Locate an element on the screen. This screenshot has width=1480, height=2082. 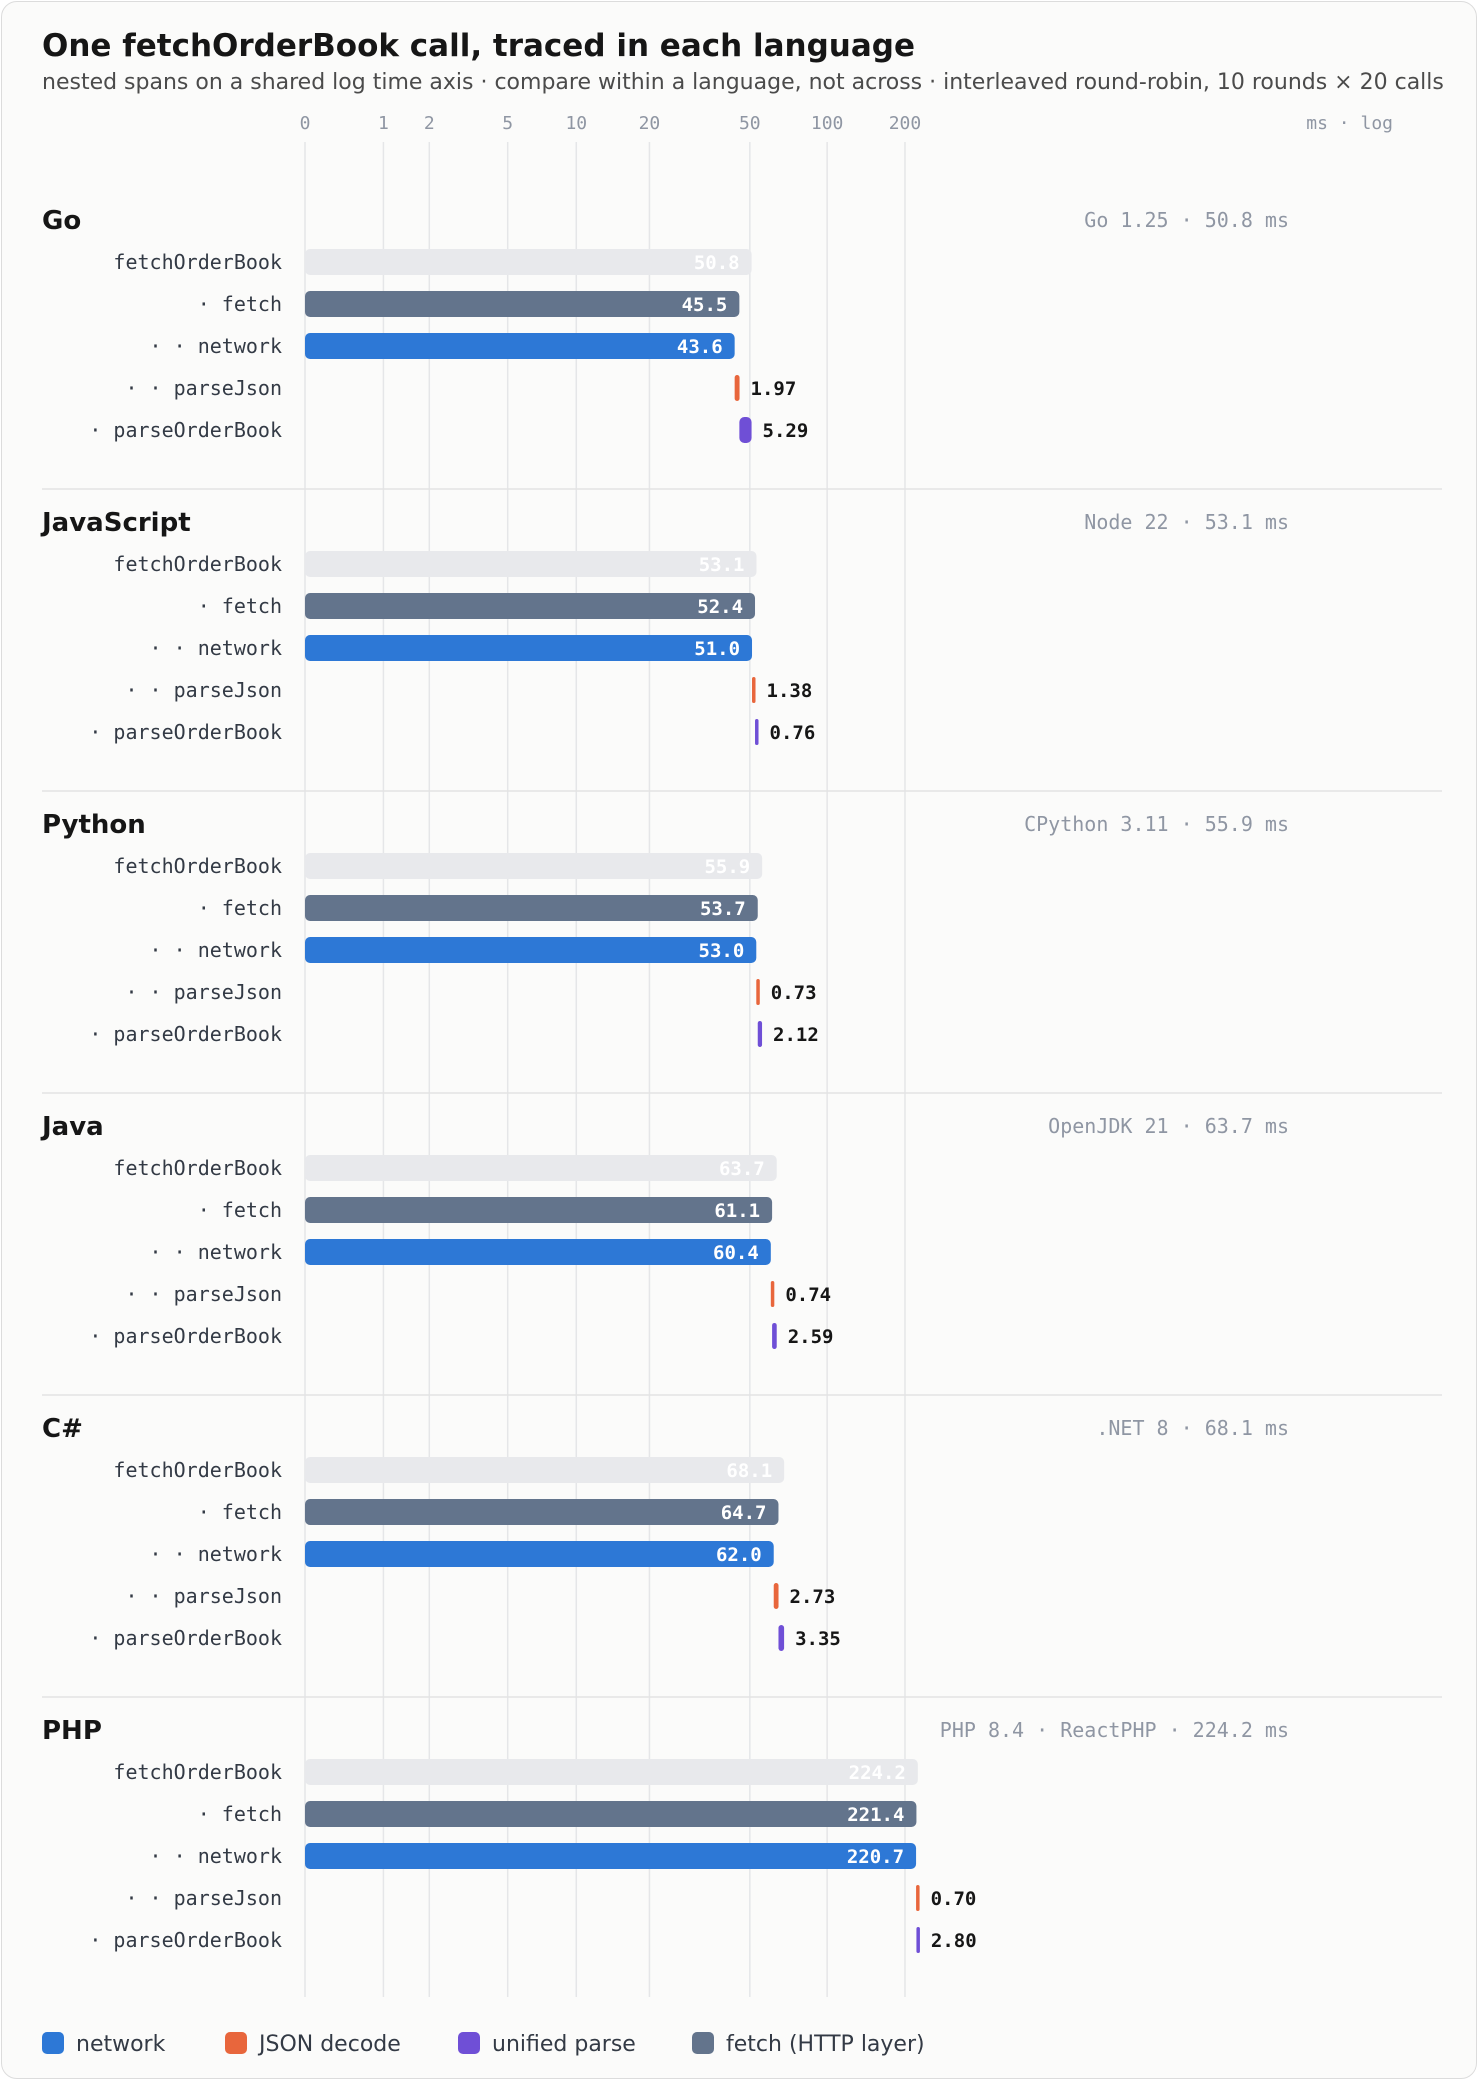
x-tick-label: 1 is located at coordinates (383, 123).